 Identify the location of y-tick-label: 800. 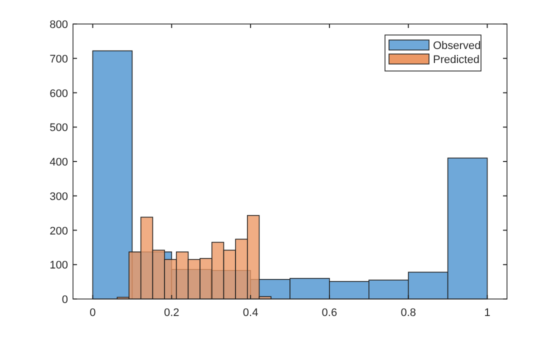
(59, 25).